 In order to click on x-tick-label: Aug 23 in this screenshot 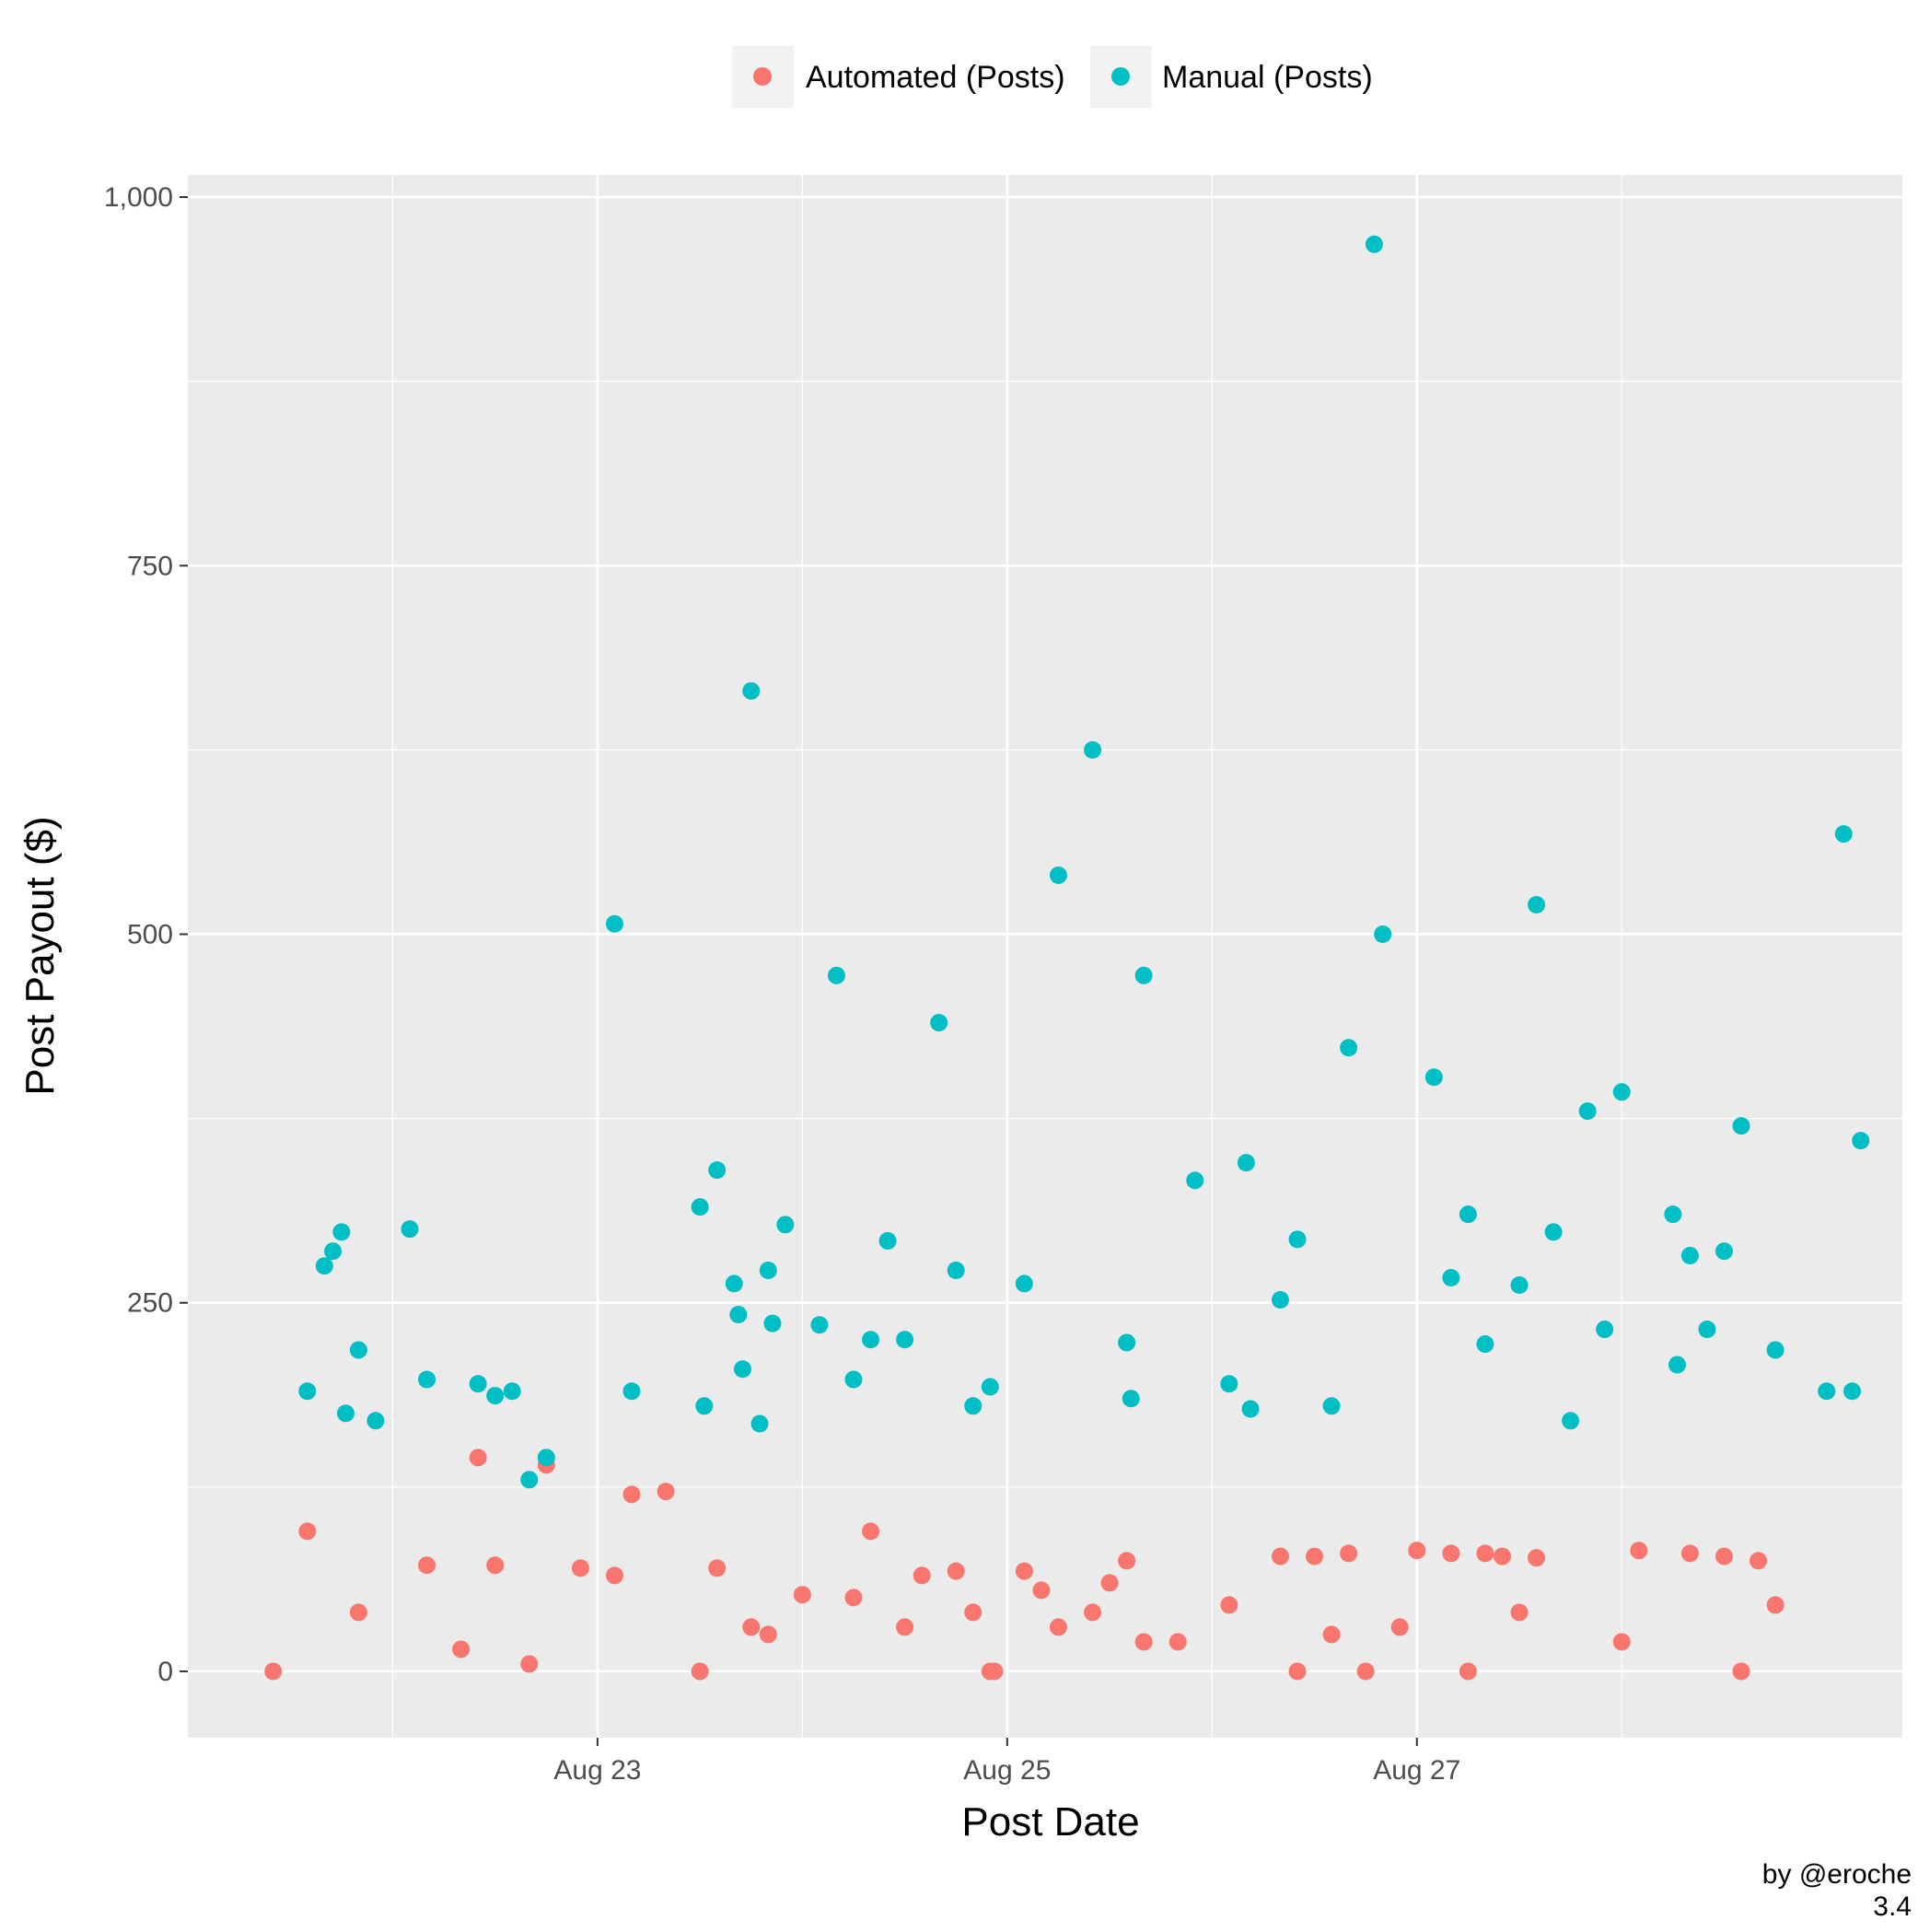, I will do `click(597, 1770)`.